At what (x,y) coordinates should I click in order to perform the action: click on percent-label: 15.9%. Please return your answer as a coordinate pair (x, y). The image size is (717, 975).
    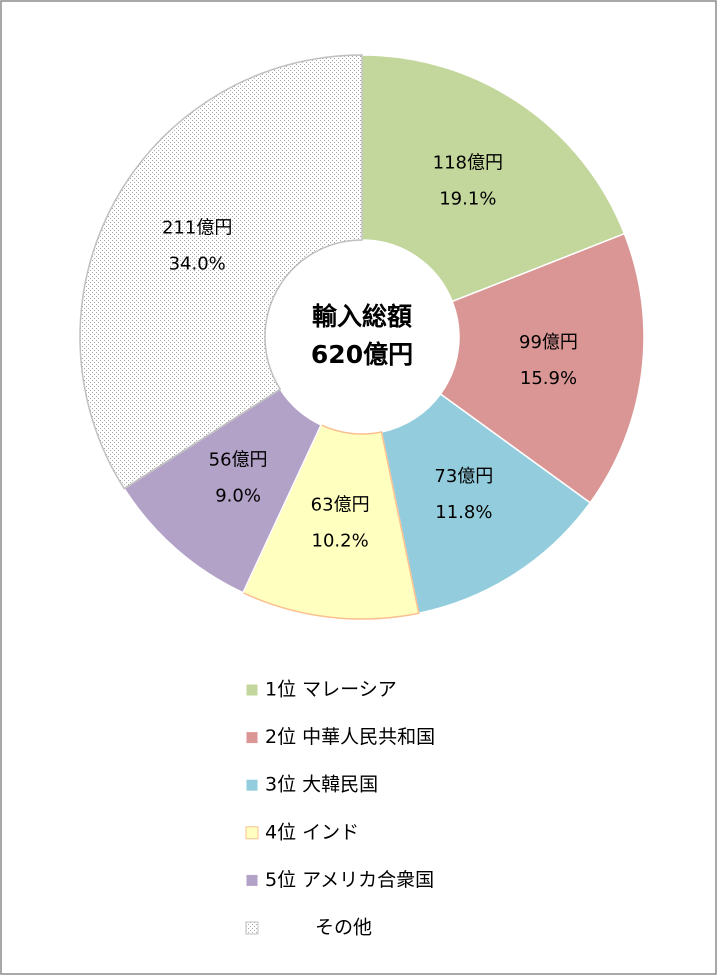
    Looking at the image, I should click on (548, 378).